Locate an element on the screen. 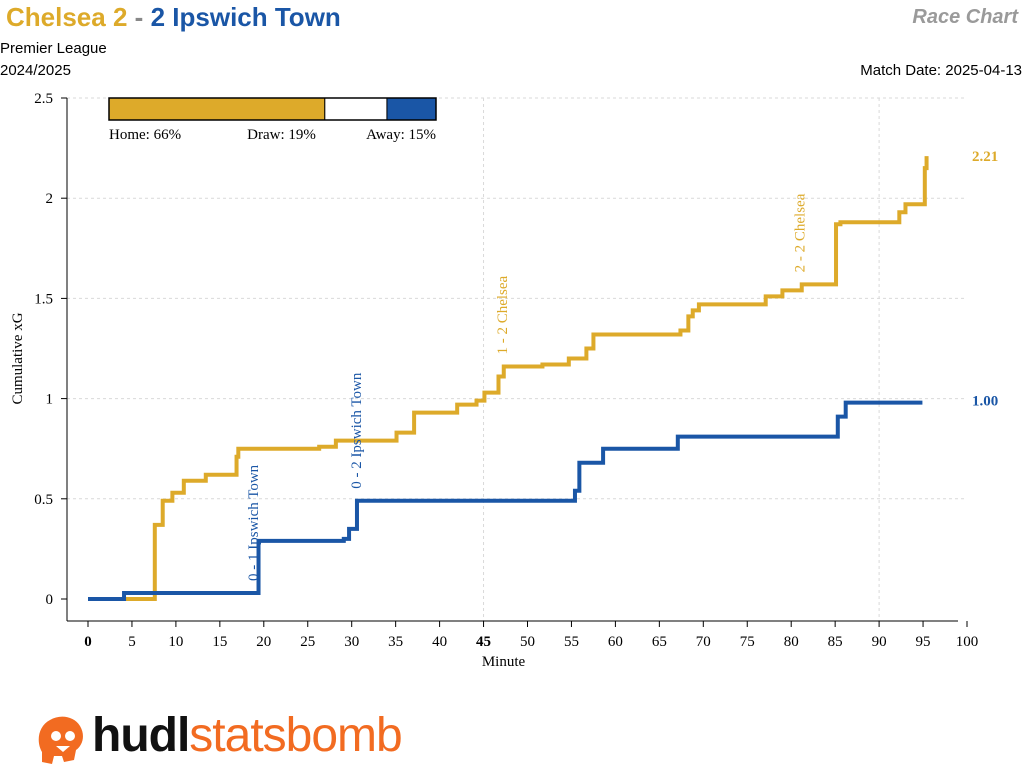 Image resolution: width=1024 pixels, height=784 pixels. x-tick-label: 70 is located at coordinates (703, 642).